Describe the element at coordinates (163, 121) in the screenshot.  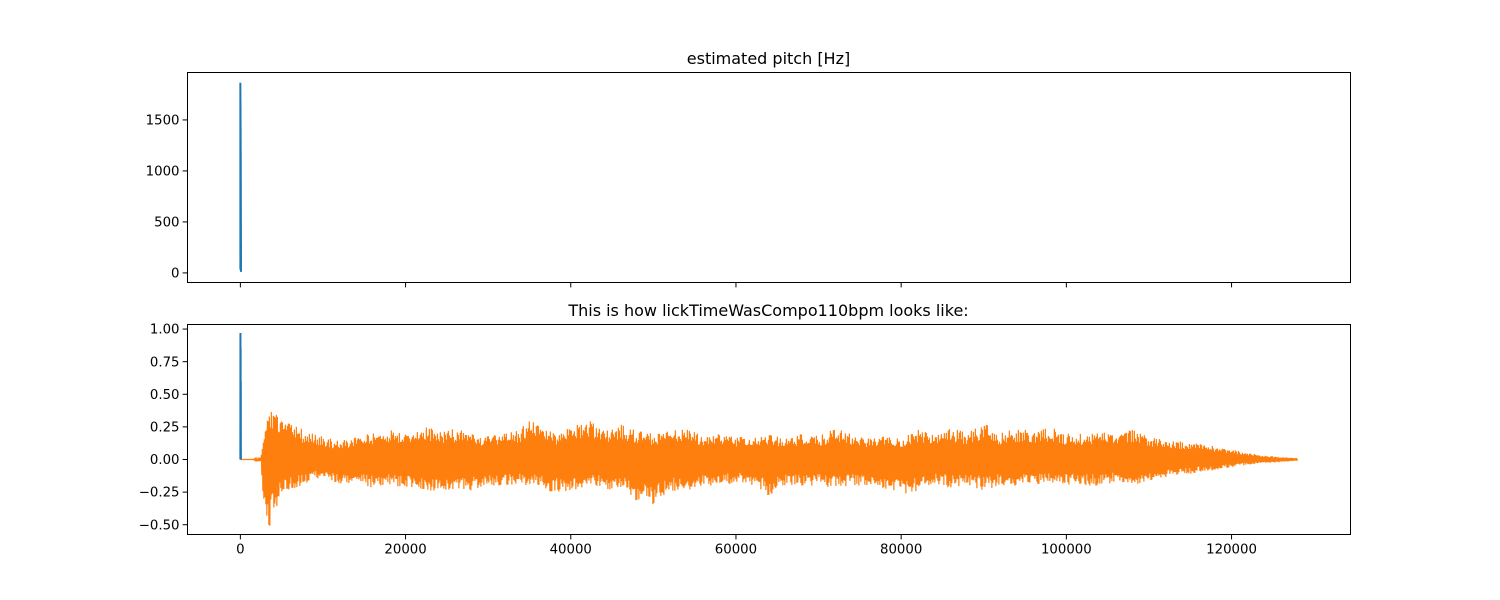
I see `pitch-y-tick-label: 1500` at that location.